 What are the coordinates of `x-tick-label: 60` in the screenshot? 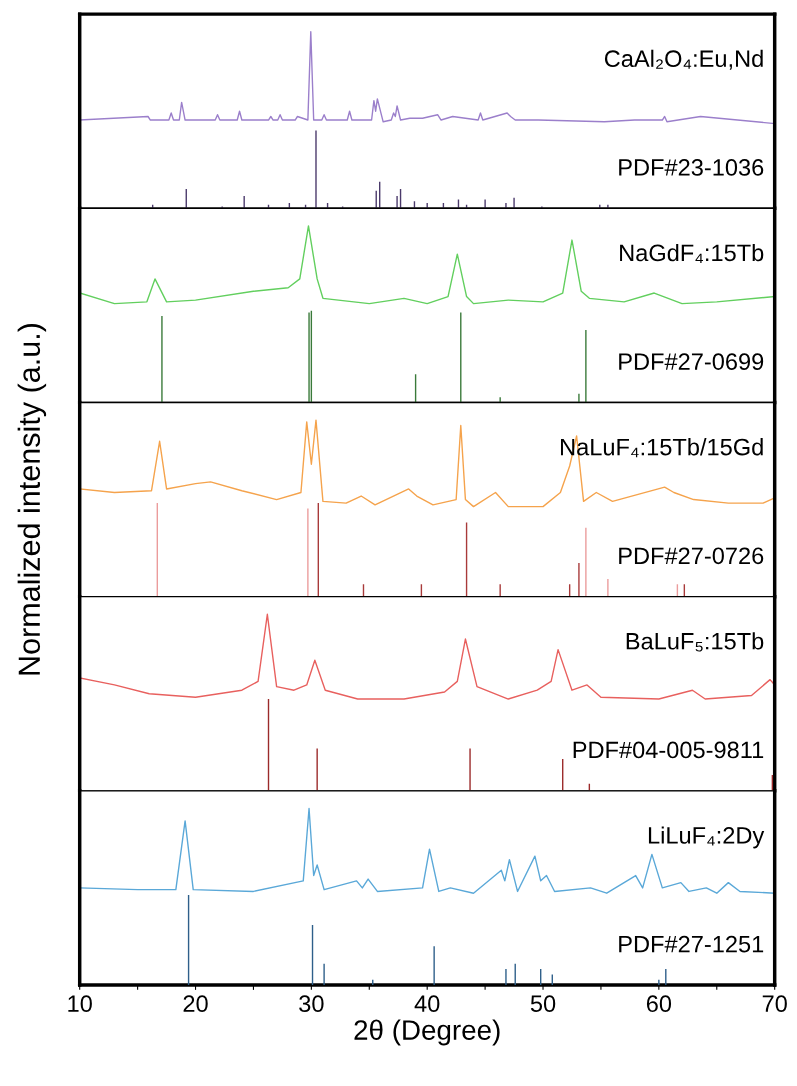 It's located at (659, 1004).